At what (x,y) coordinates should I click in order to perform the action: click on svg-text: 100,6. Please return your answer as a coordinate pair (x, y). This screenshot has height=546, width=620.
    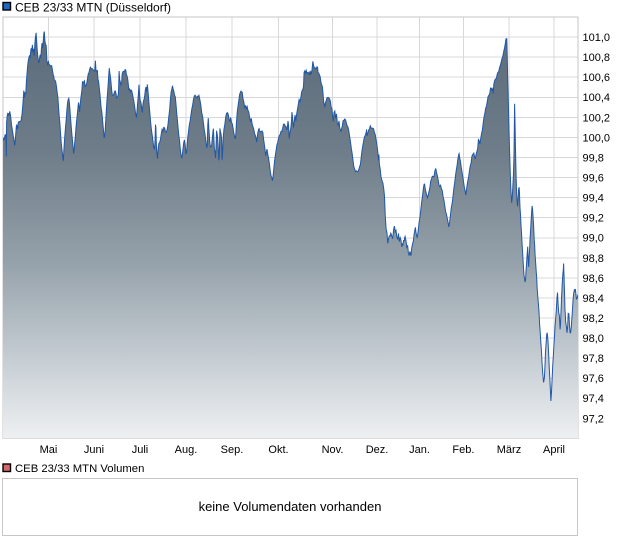
    Looking at the image, I should click on (597, 78).